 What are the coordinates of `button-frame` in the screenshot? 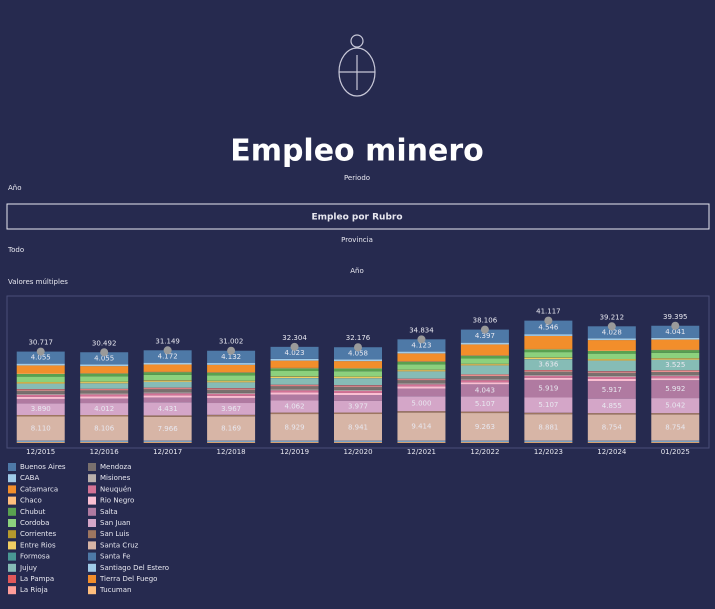 It's located at (358, 216).